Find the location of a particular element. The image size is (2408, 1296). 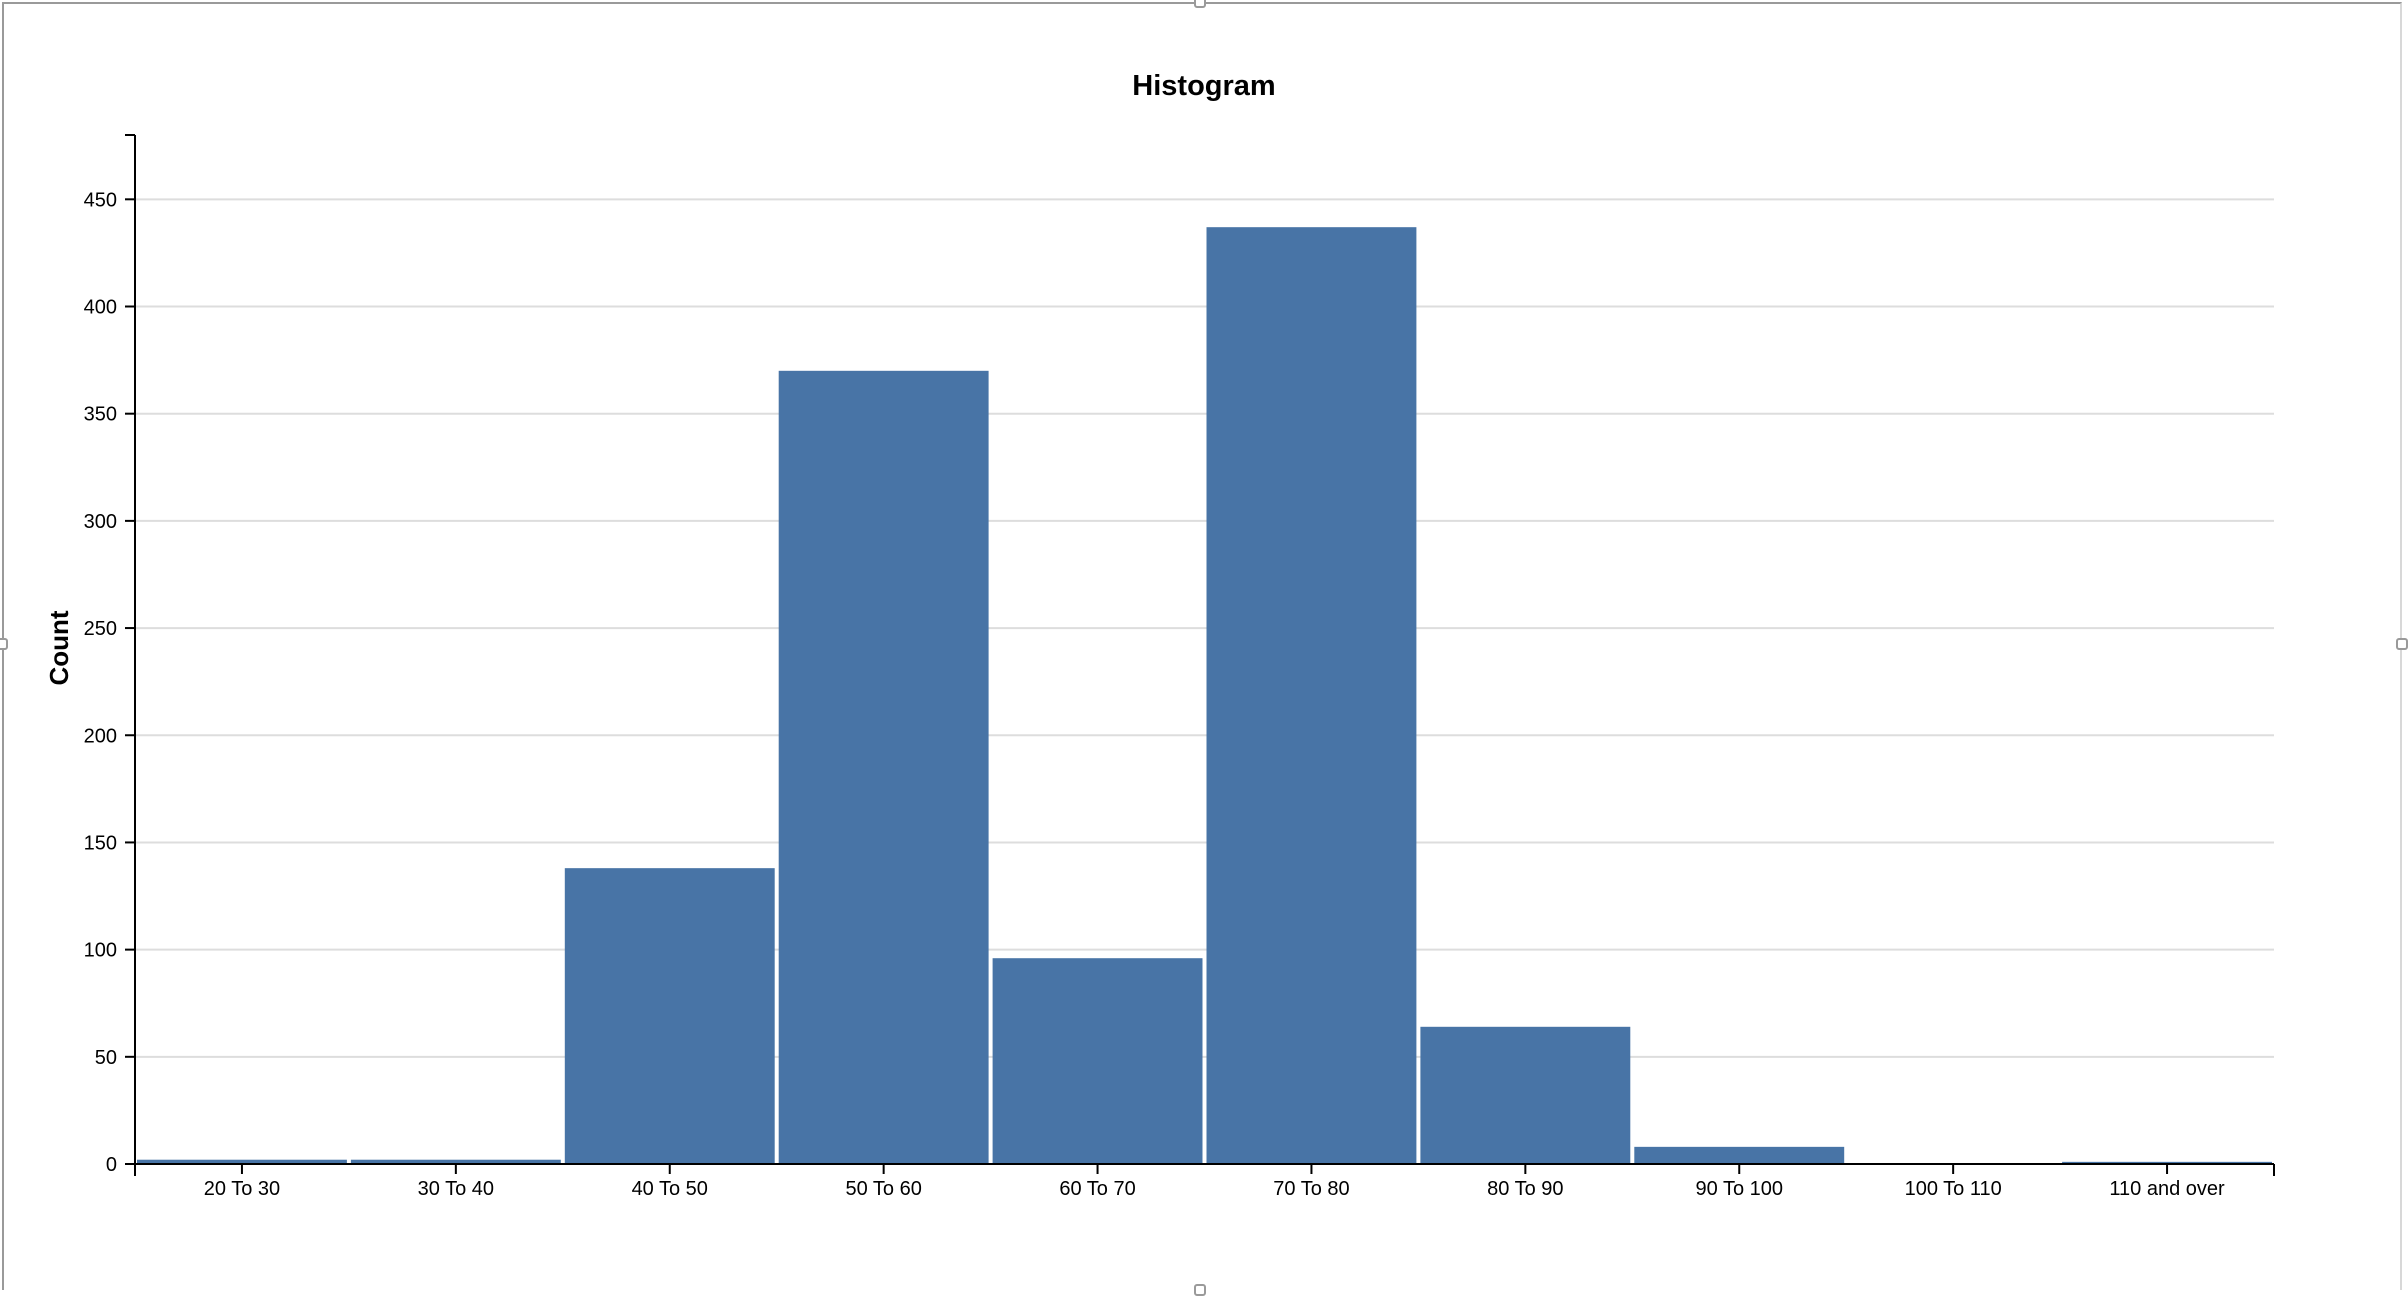

y-tick-label: 450 is located at coordinates (100, 200).